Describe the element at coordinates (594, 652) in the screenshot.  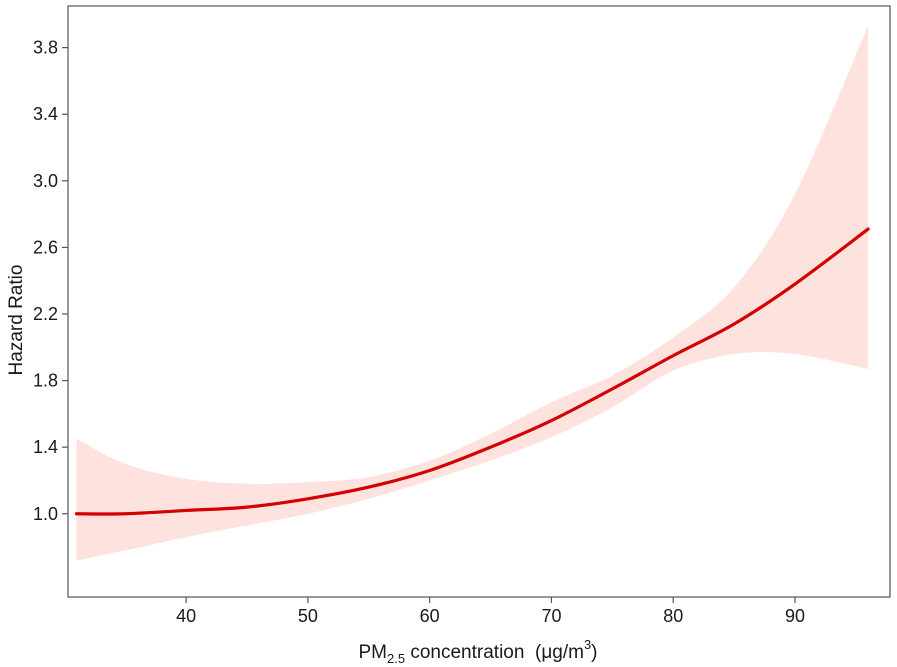
I see `x-axis-title-suffix: )` at that location.